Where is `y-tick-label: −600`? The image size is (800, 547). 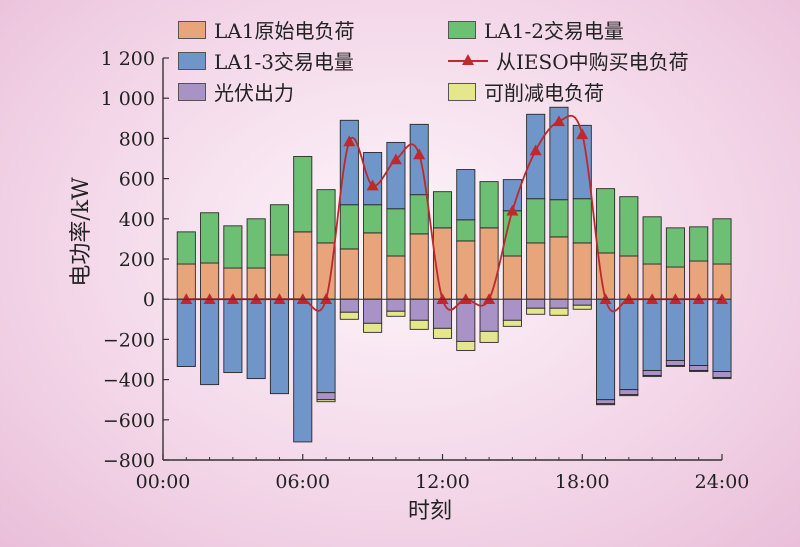
y-tick-label: −600 is located at coordinates (129, 421).